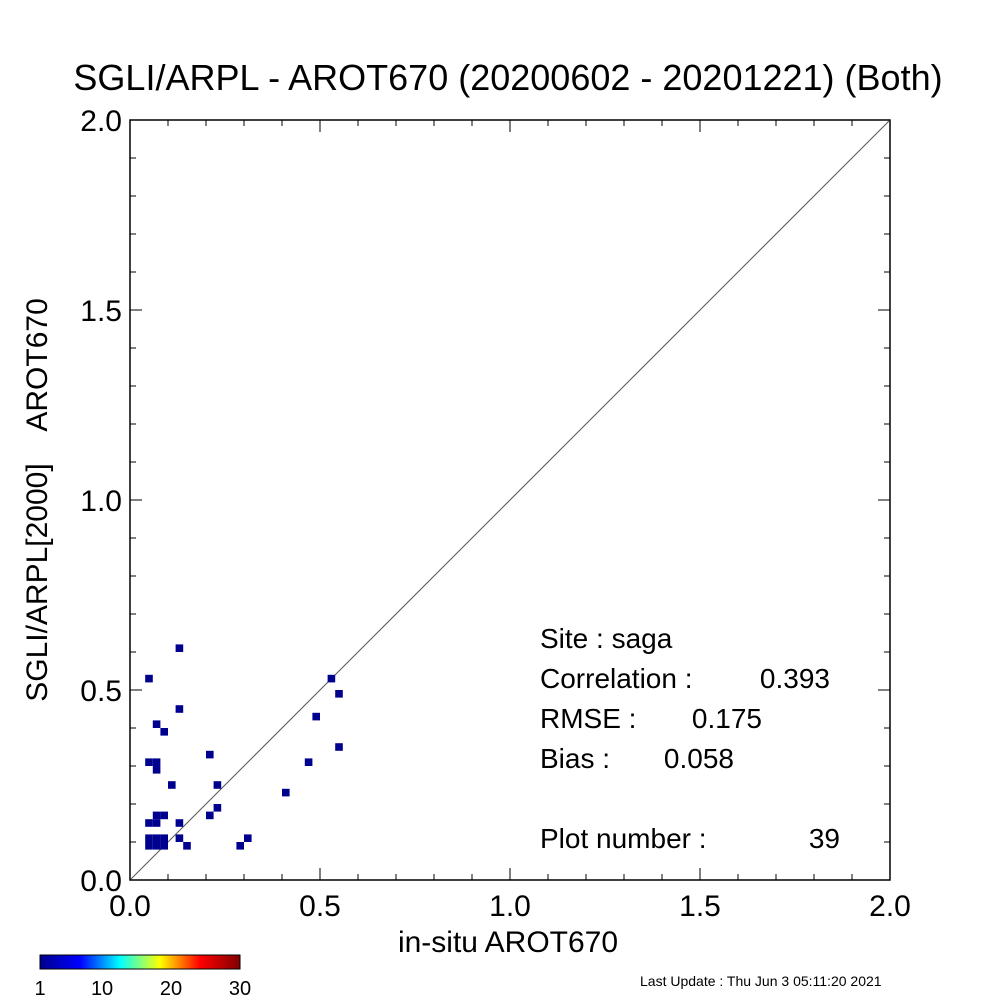  Describe the element at coordinates (142, 989) in the screenshot. I see `colorbar-tick-labels: 1 10 20 30` at that location.